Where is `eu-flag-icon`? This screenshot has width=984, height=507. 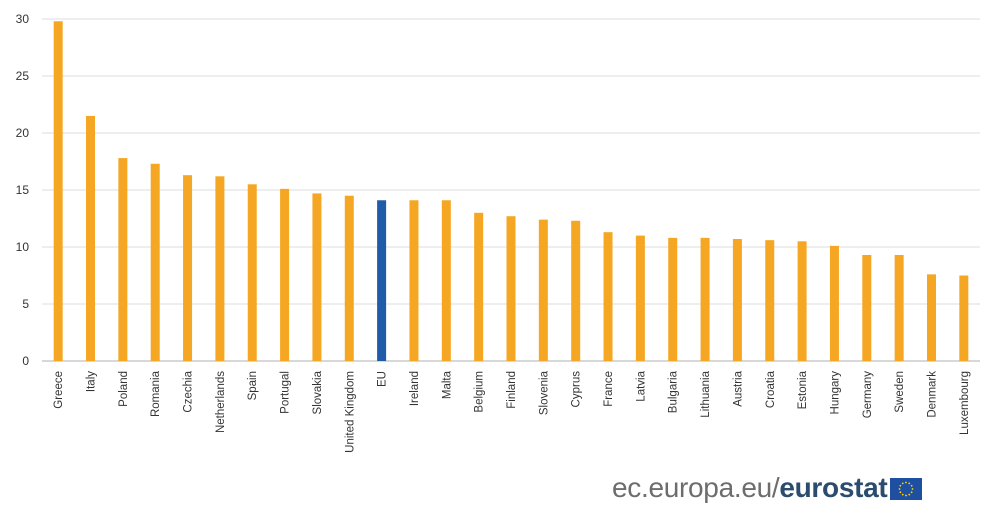
eu-flag-icon is located at coordinates (906, 489).